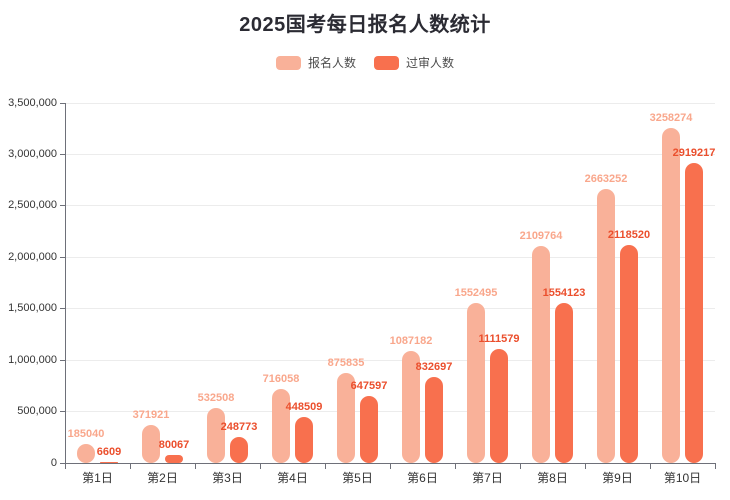 The image size is (730, 500). Describe the element at coordinates (411, 341) in the screenshot. I see `bar-value-label: 1087182` at that location.